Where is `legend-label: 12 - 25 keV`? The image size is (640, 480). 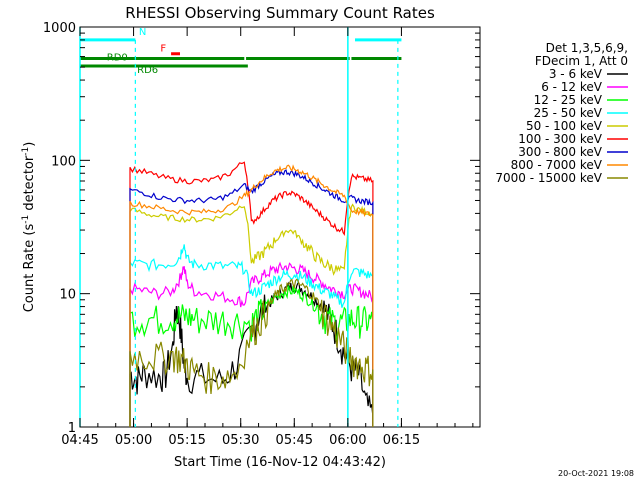 legend-label: 12 - 25 keV is located at coordinates (568, 100).